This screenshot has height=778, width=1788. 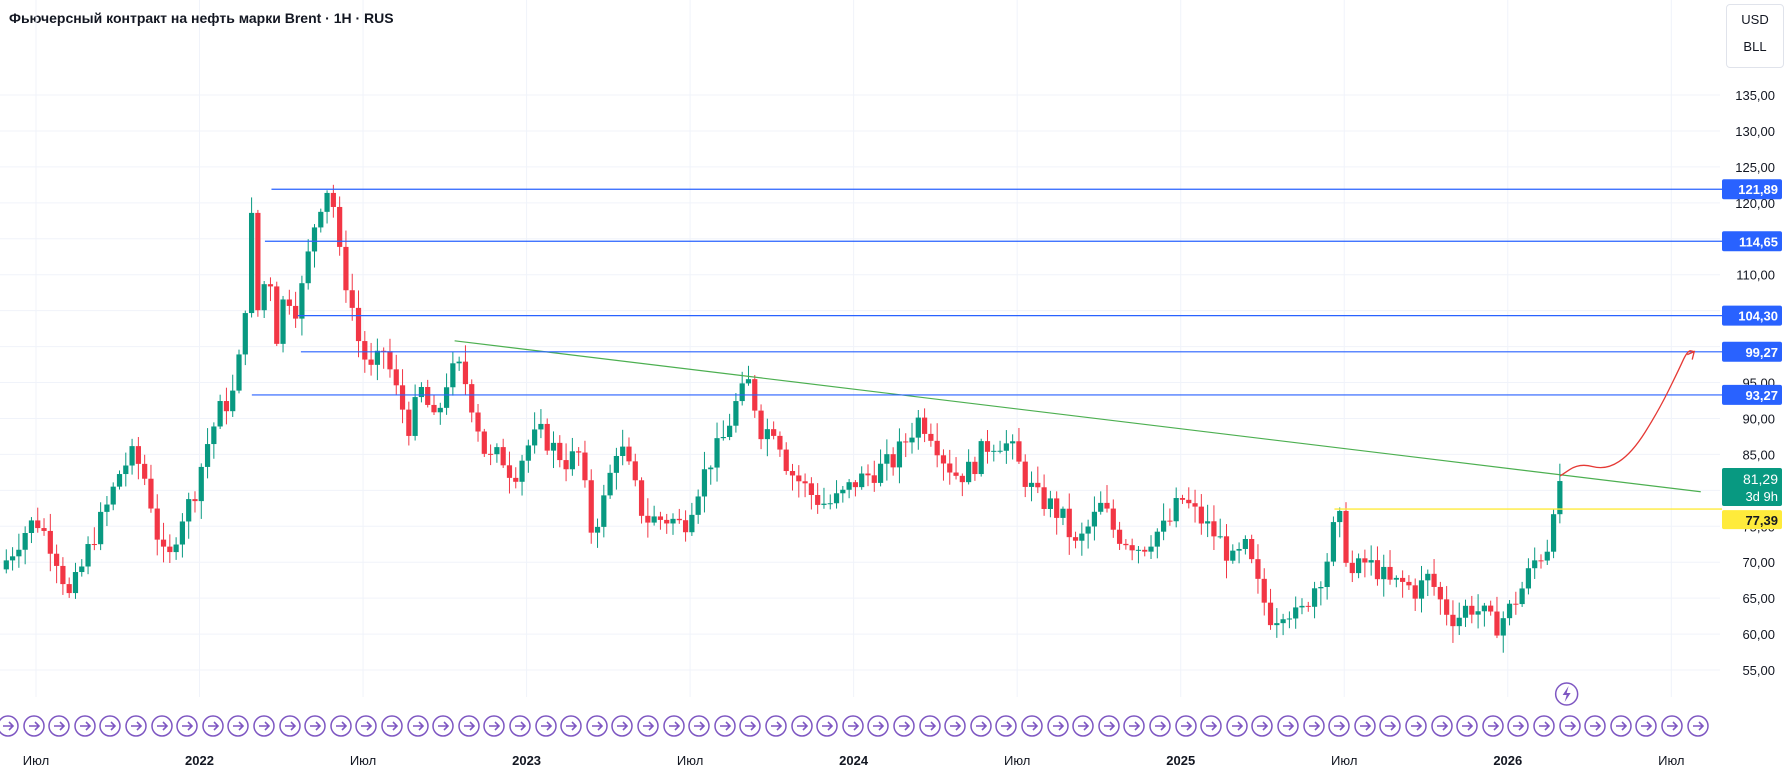 What do you see at coordinates (1755, 36) in the screenshot?
I see `currency-unit-selector: USD BLL` at bounding box center [1755, 36].